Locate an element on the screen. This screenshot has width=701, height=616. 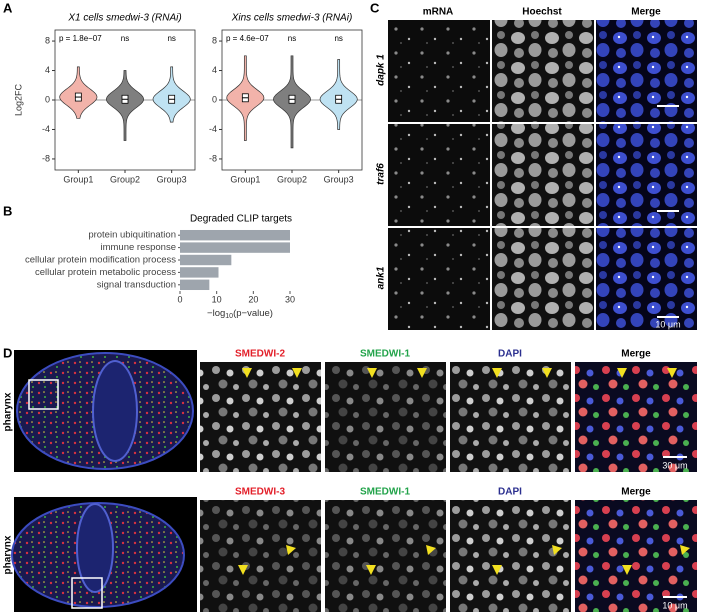
chart-title: Degraded CLIP targets is located at coordinates (241, 219).